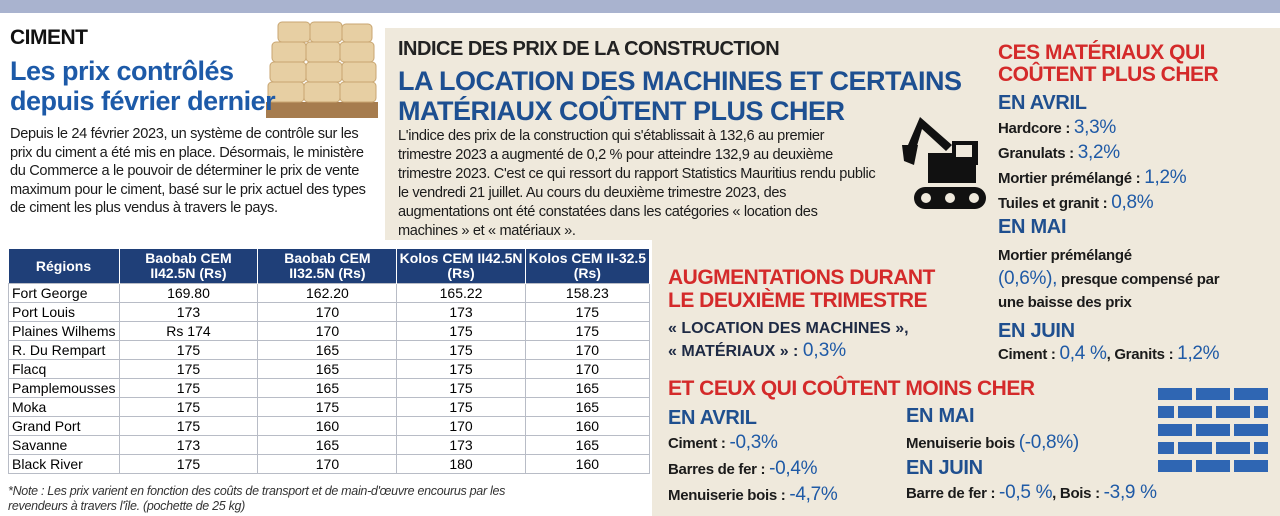  I want to click on table-cell: Rs 174, so click(188, 331).